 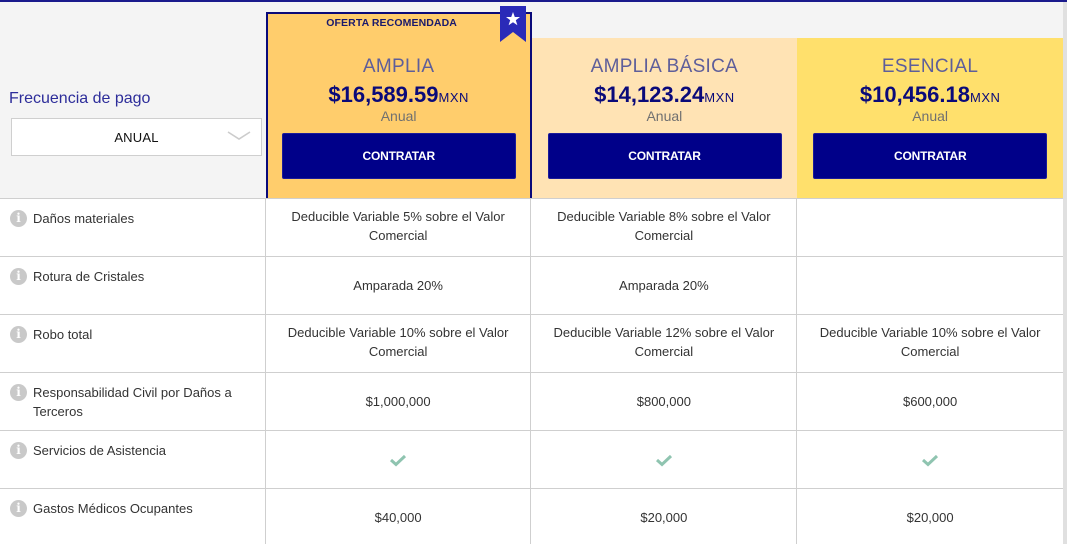 I want to click on plan-price: $10,456.18MXN, so click(x=930, y=95).